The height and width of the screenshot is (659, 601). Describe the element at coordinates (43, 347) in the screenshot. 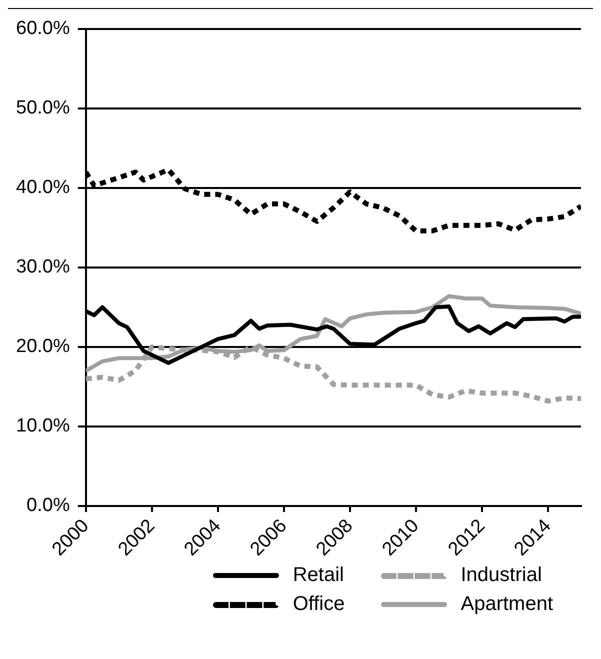

I see `y-tick-label: 20.0%` at that location.